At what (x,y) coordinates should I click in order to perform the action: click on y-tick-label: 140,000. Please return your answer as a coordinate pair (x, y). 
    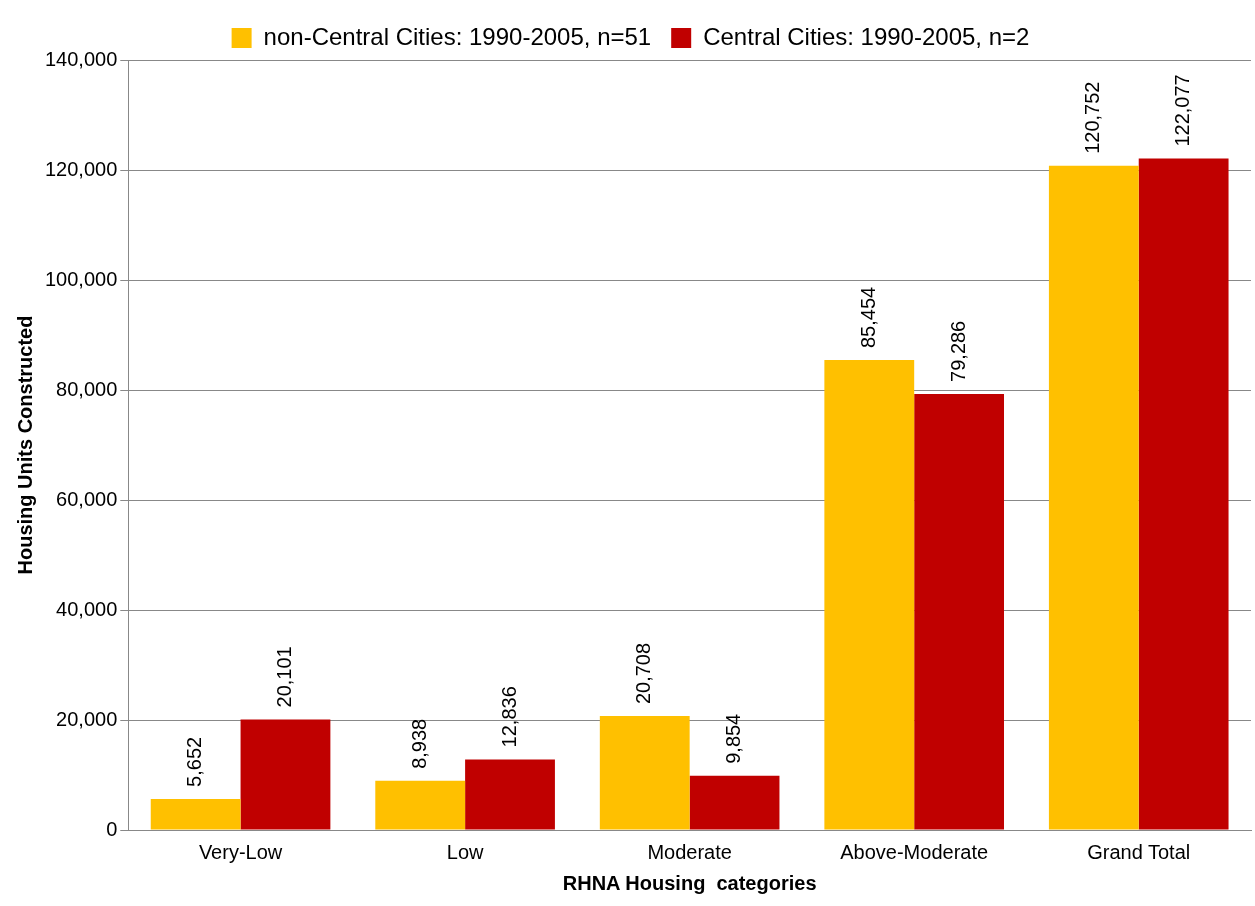
    Looking at the image, I should click on (81, 58).